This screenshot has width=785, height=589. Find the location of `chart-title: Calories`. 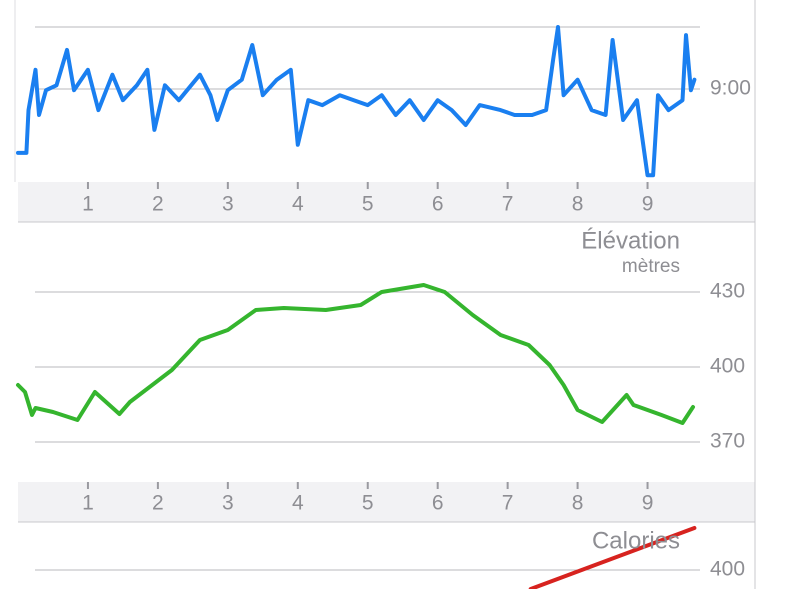

chart-title: Calories is located at coordinates (636, 540).